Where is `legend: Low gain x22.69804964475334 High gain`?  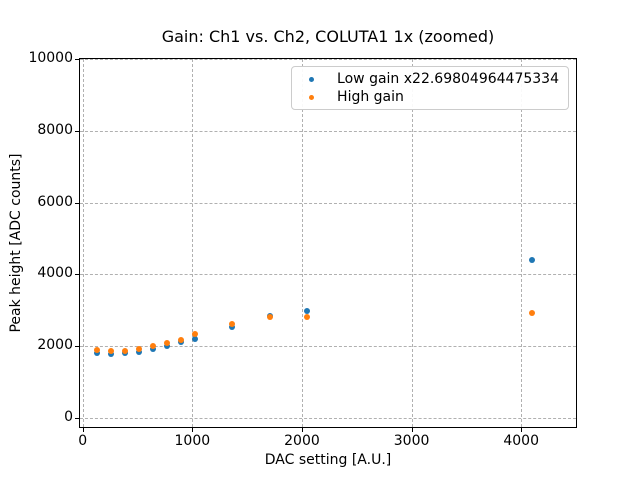 legend: Low gain x22.69804964475334 High gain is located at coordinates (430, 88).